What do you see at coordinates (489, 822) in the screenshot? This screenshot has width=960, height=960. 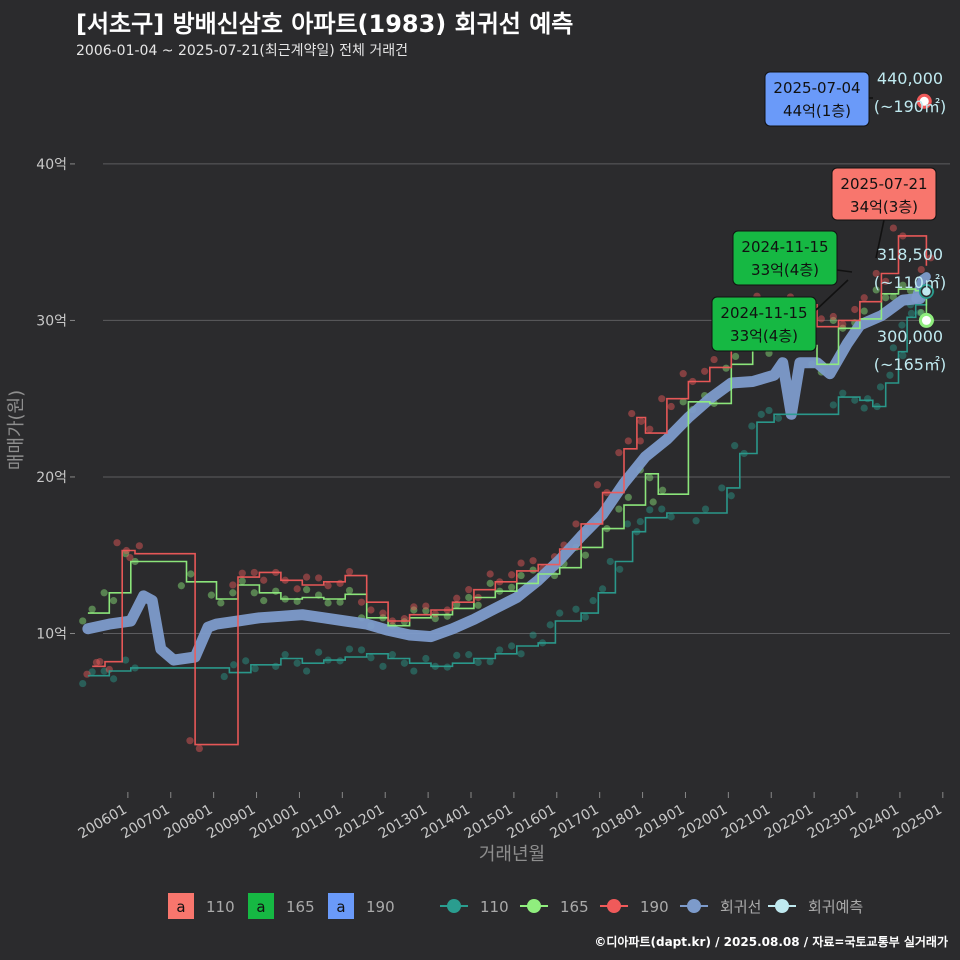 I see `x-tick-label: 201501` at bounding box center [489, 822].